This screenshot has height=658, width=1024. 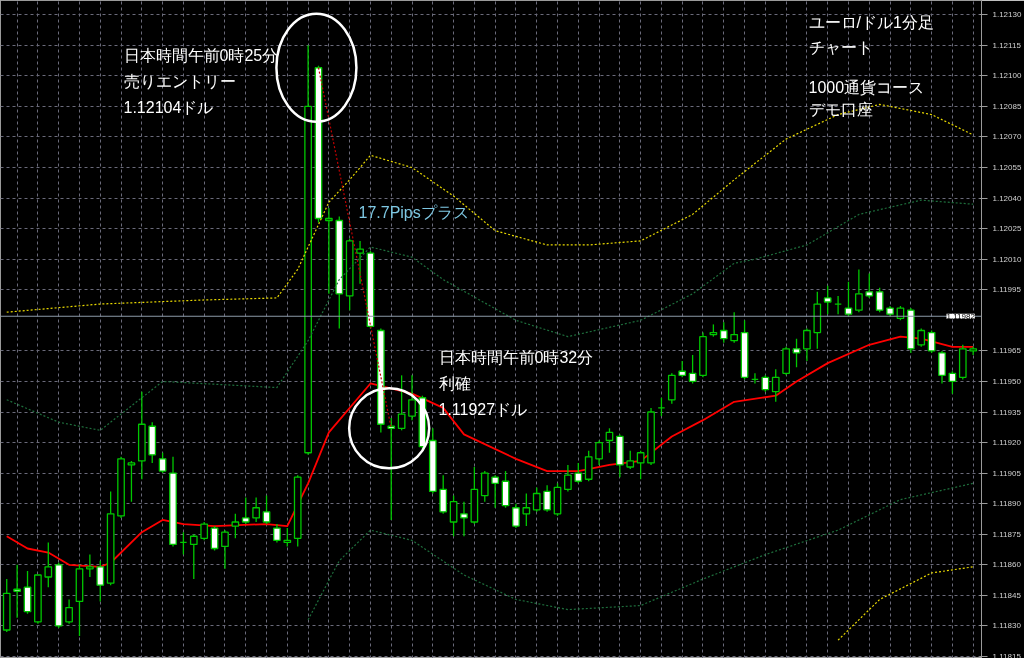 I want to click on ref-line-label: 1.11982, so click(x=961, y=316).